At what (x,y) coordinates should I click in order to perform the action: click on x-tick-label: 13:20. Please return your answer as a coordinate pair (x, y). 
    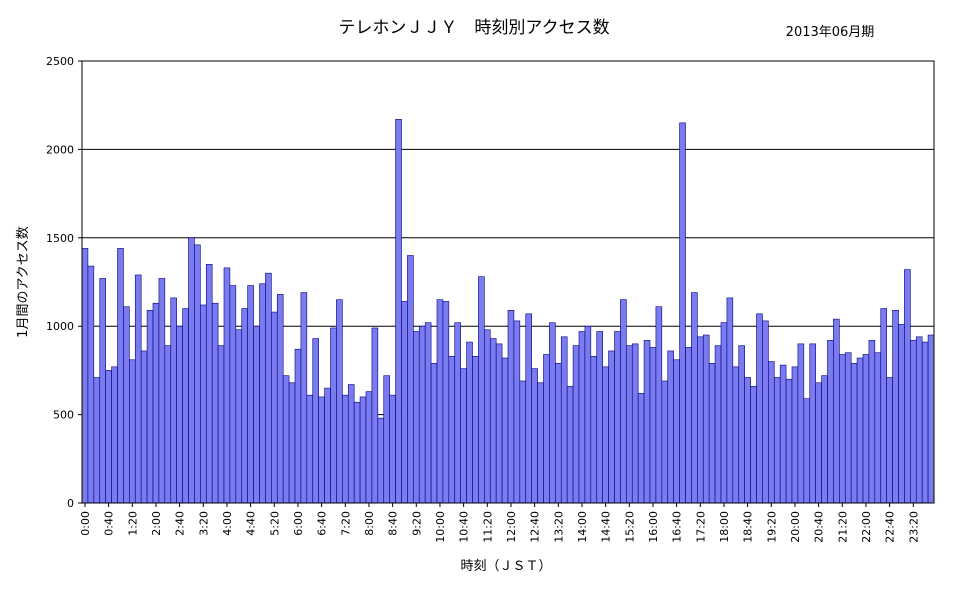
    Looking at the image, I should click on (558, 527).